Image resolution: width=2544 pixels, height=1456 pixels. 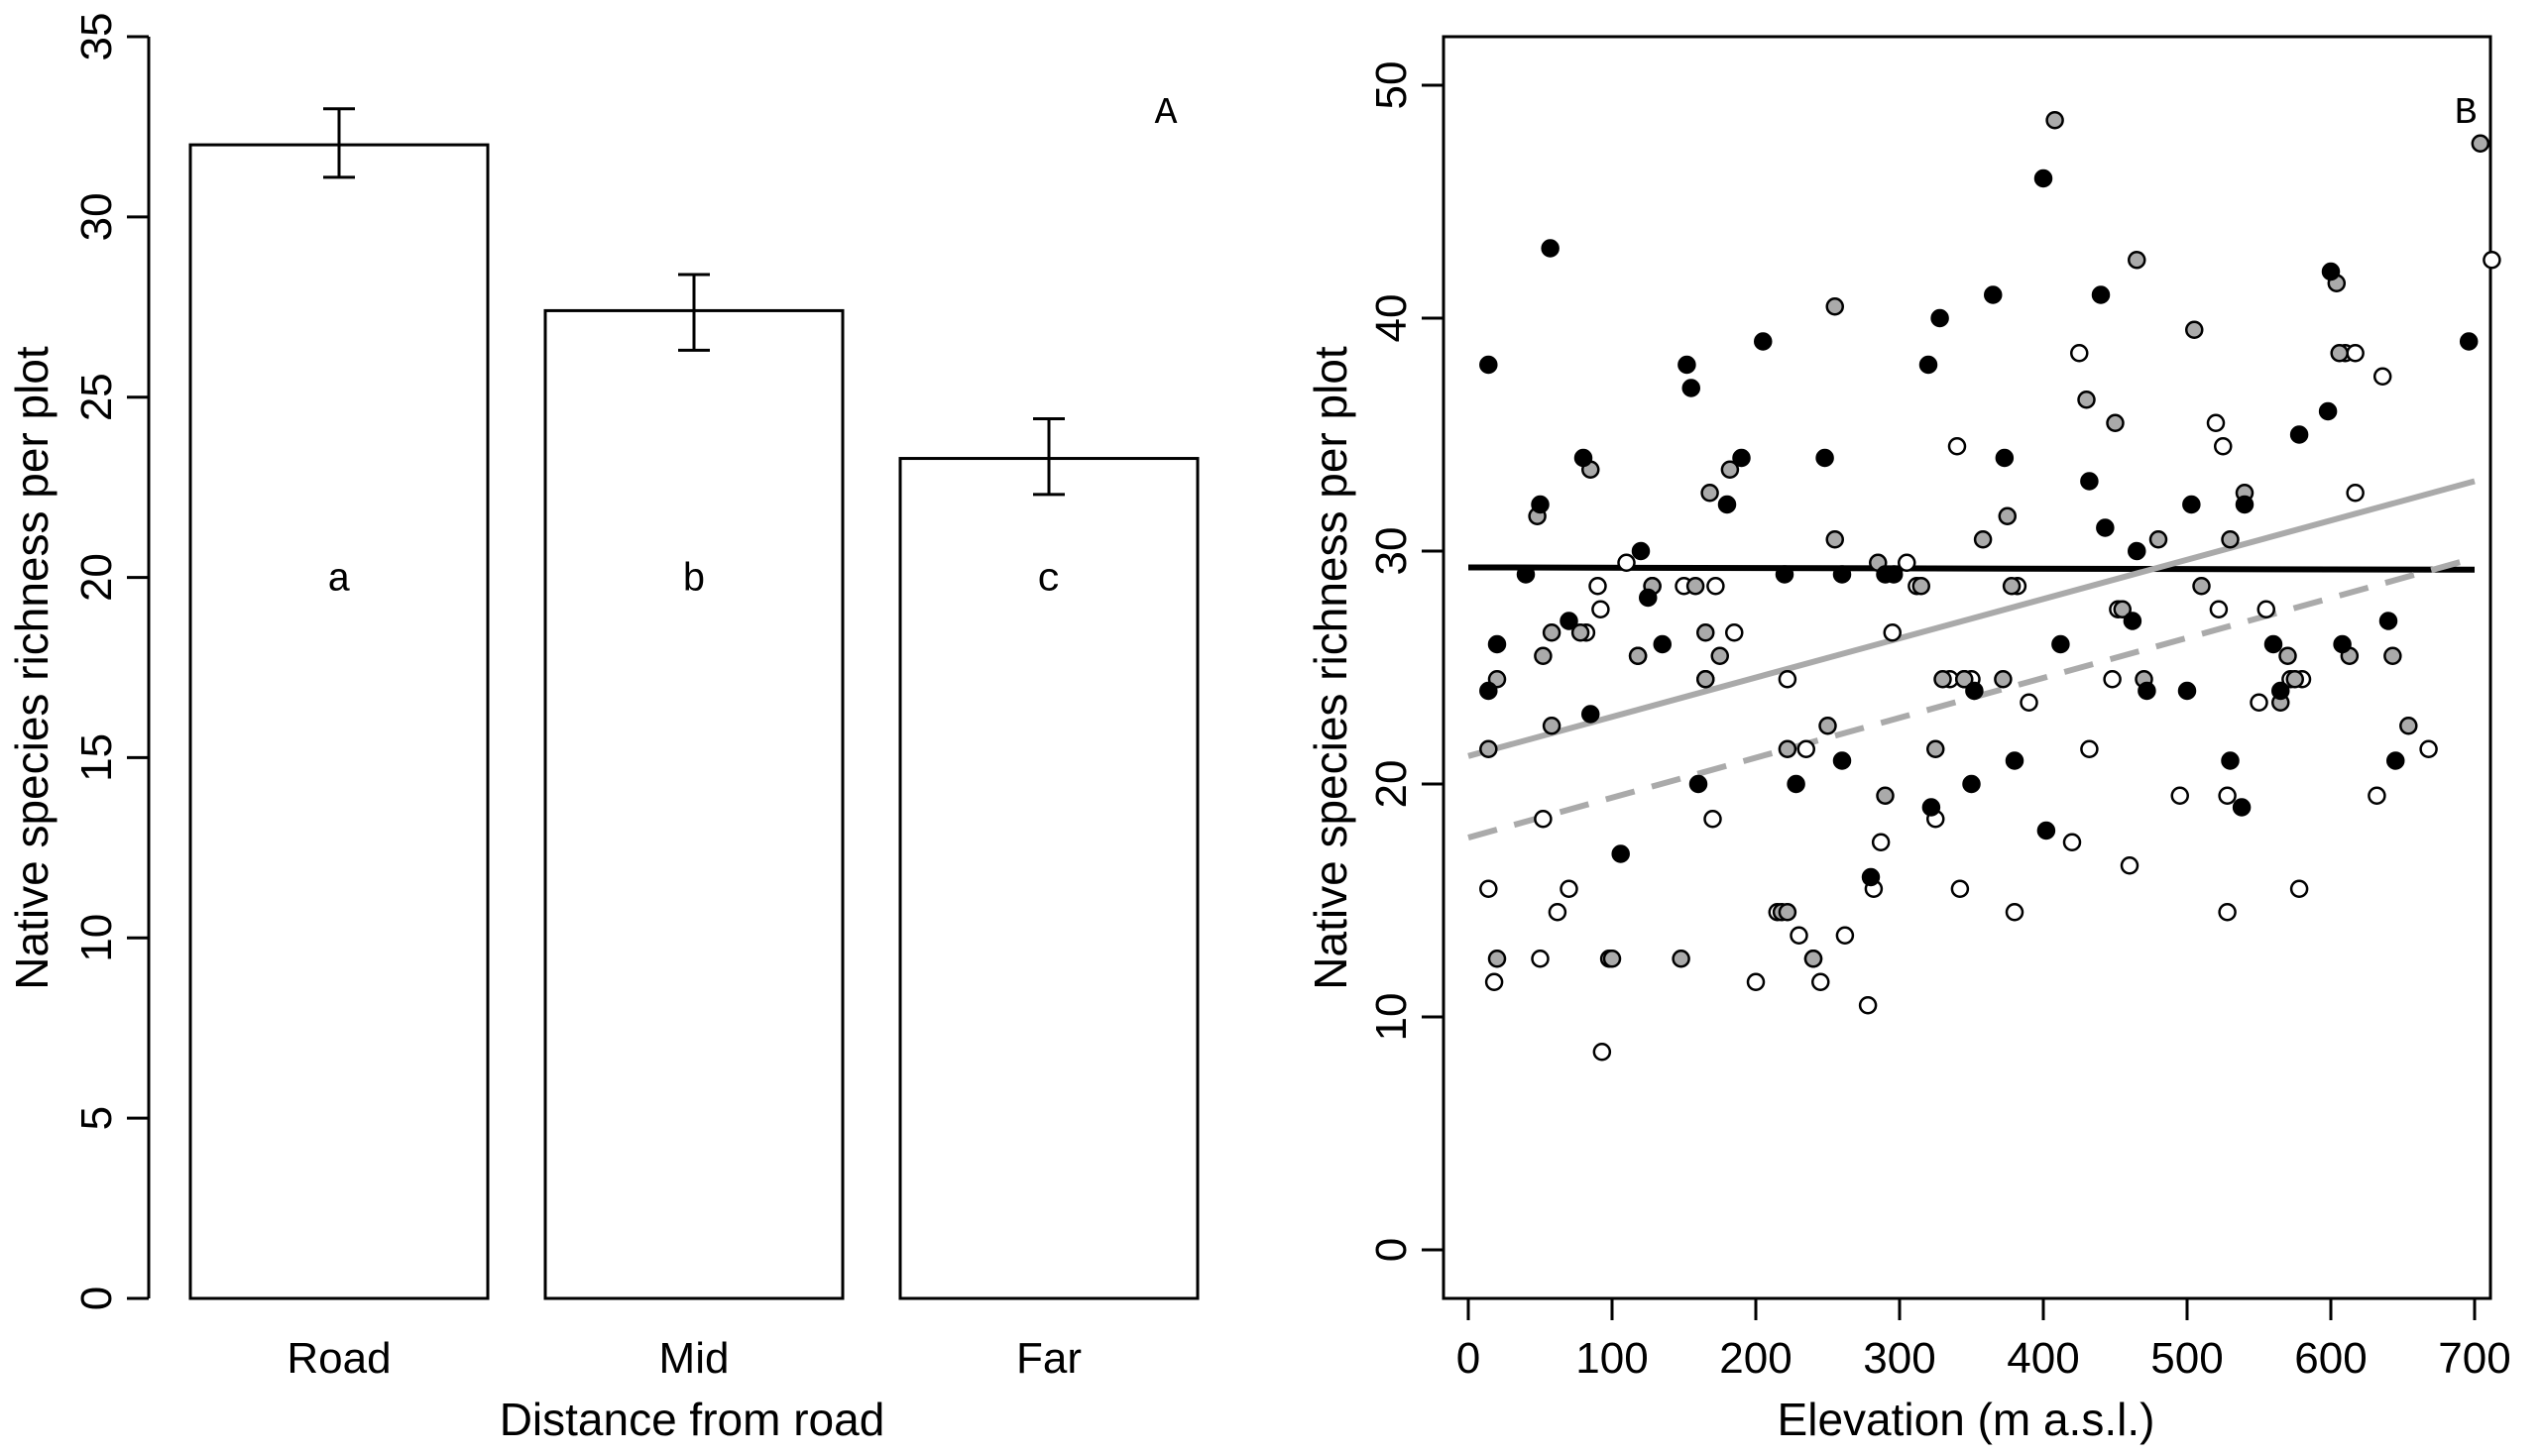 What do you see at coordinates (1405, 661) in the screenshot?
I see `panel-b-y-ticks: 0 10 20 30 40 50` at bounding box center [1405, 661].